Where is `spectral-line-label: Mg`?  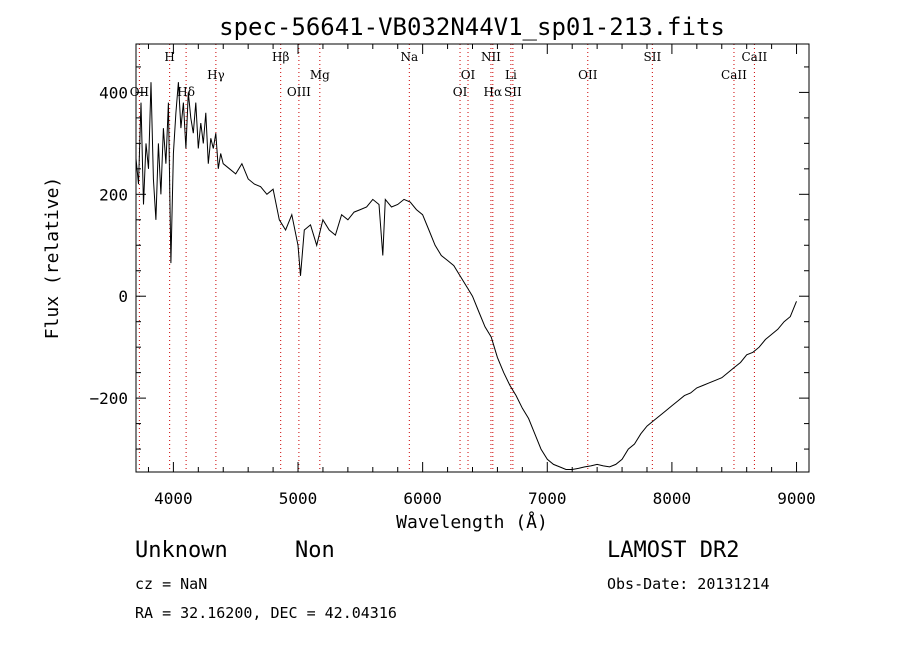 spectral-line-label: Mg is located at coordinates (320, 75).